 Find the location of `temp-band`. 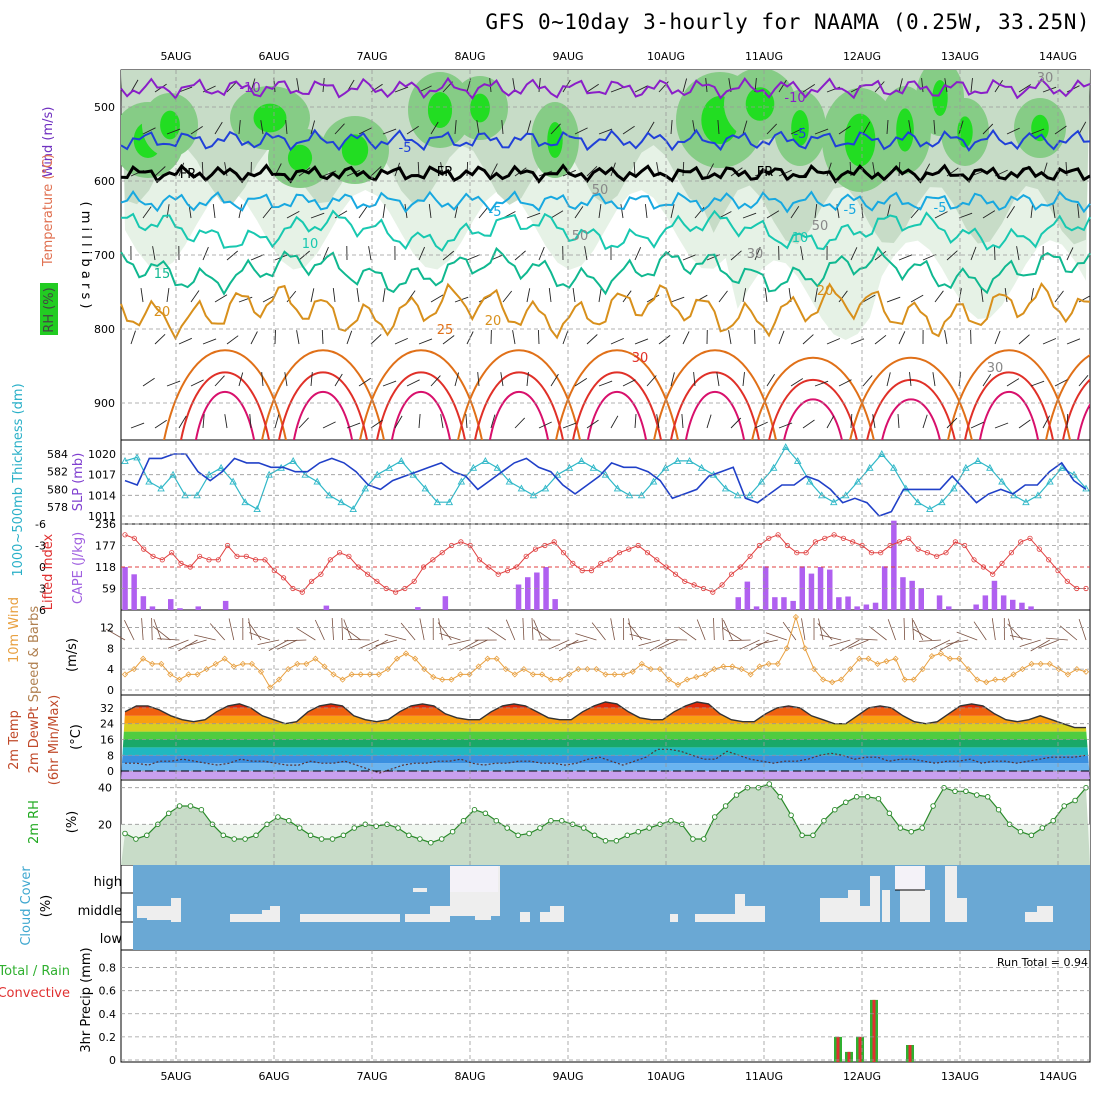

temp-band is located at coordinates (605, 711).